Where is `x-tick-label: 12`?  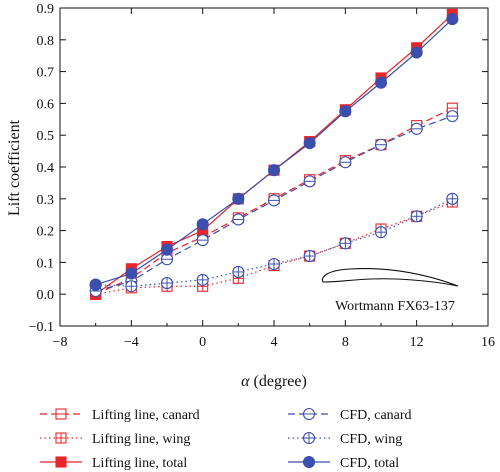 x-tick-label: 12 is located at coordinates (417, 342).